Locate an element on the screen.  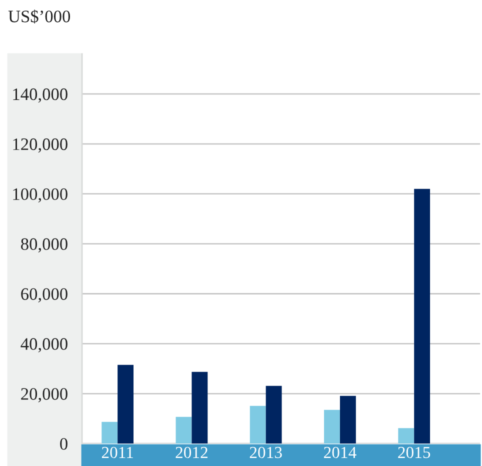
y-tick-label: 60,000 is located at coordinates (44, 295).